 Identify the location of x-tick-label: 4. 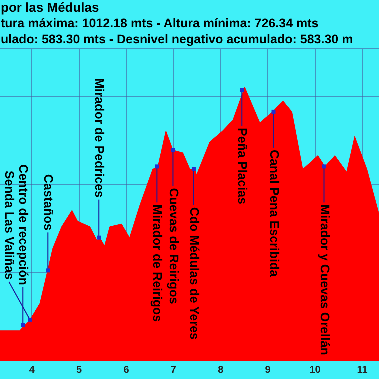
(32, 370).